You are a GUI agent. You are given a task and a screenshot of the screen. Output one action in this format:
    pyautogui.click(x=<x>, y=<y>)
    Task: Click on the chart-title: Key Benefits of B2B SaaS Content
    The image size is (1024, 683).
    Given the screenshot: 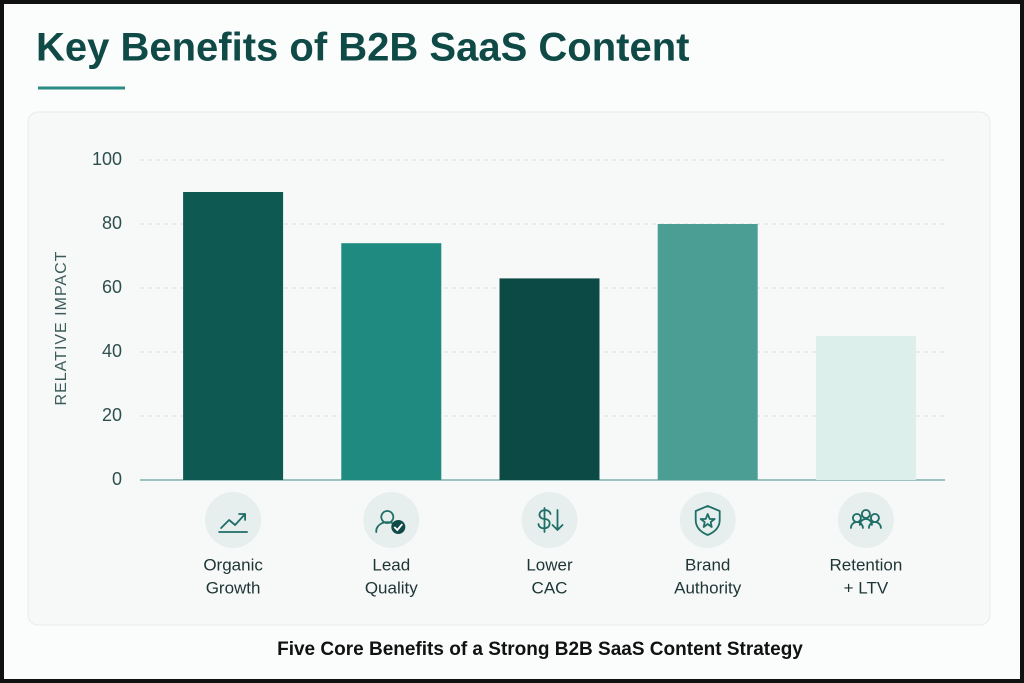 What is the action you would take?
    pyautogui.click(x=362, y=48)
    